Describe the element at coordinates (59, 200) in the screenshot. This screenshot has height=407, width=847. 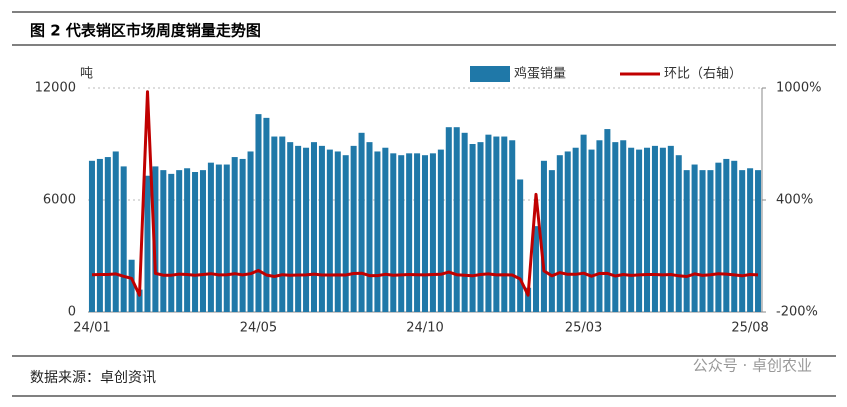
I see `y-tick-label: 6000` at that location.